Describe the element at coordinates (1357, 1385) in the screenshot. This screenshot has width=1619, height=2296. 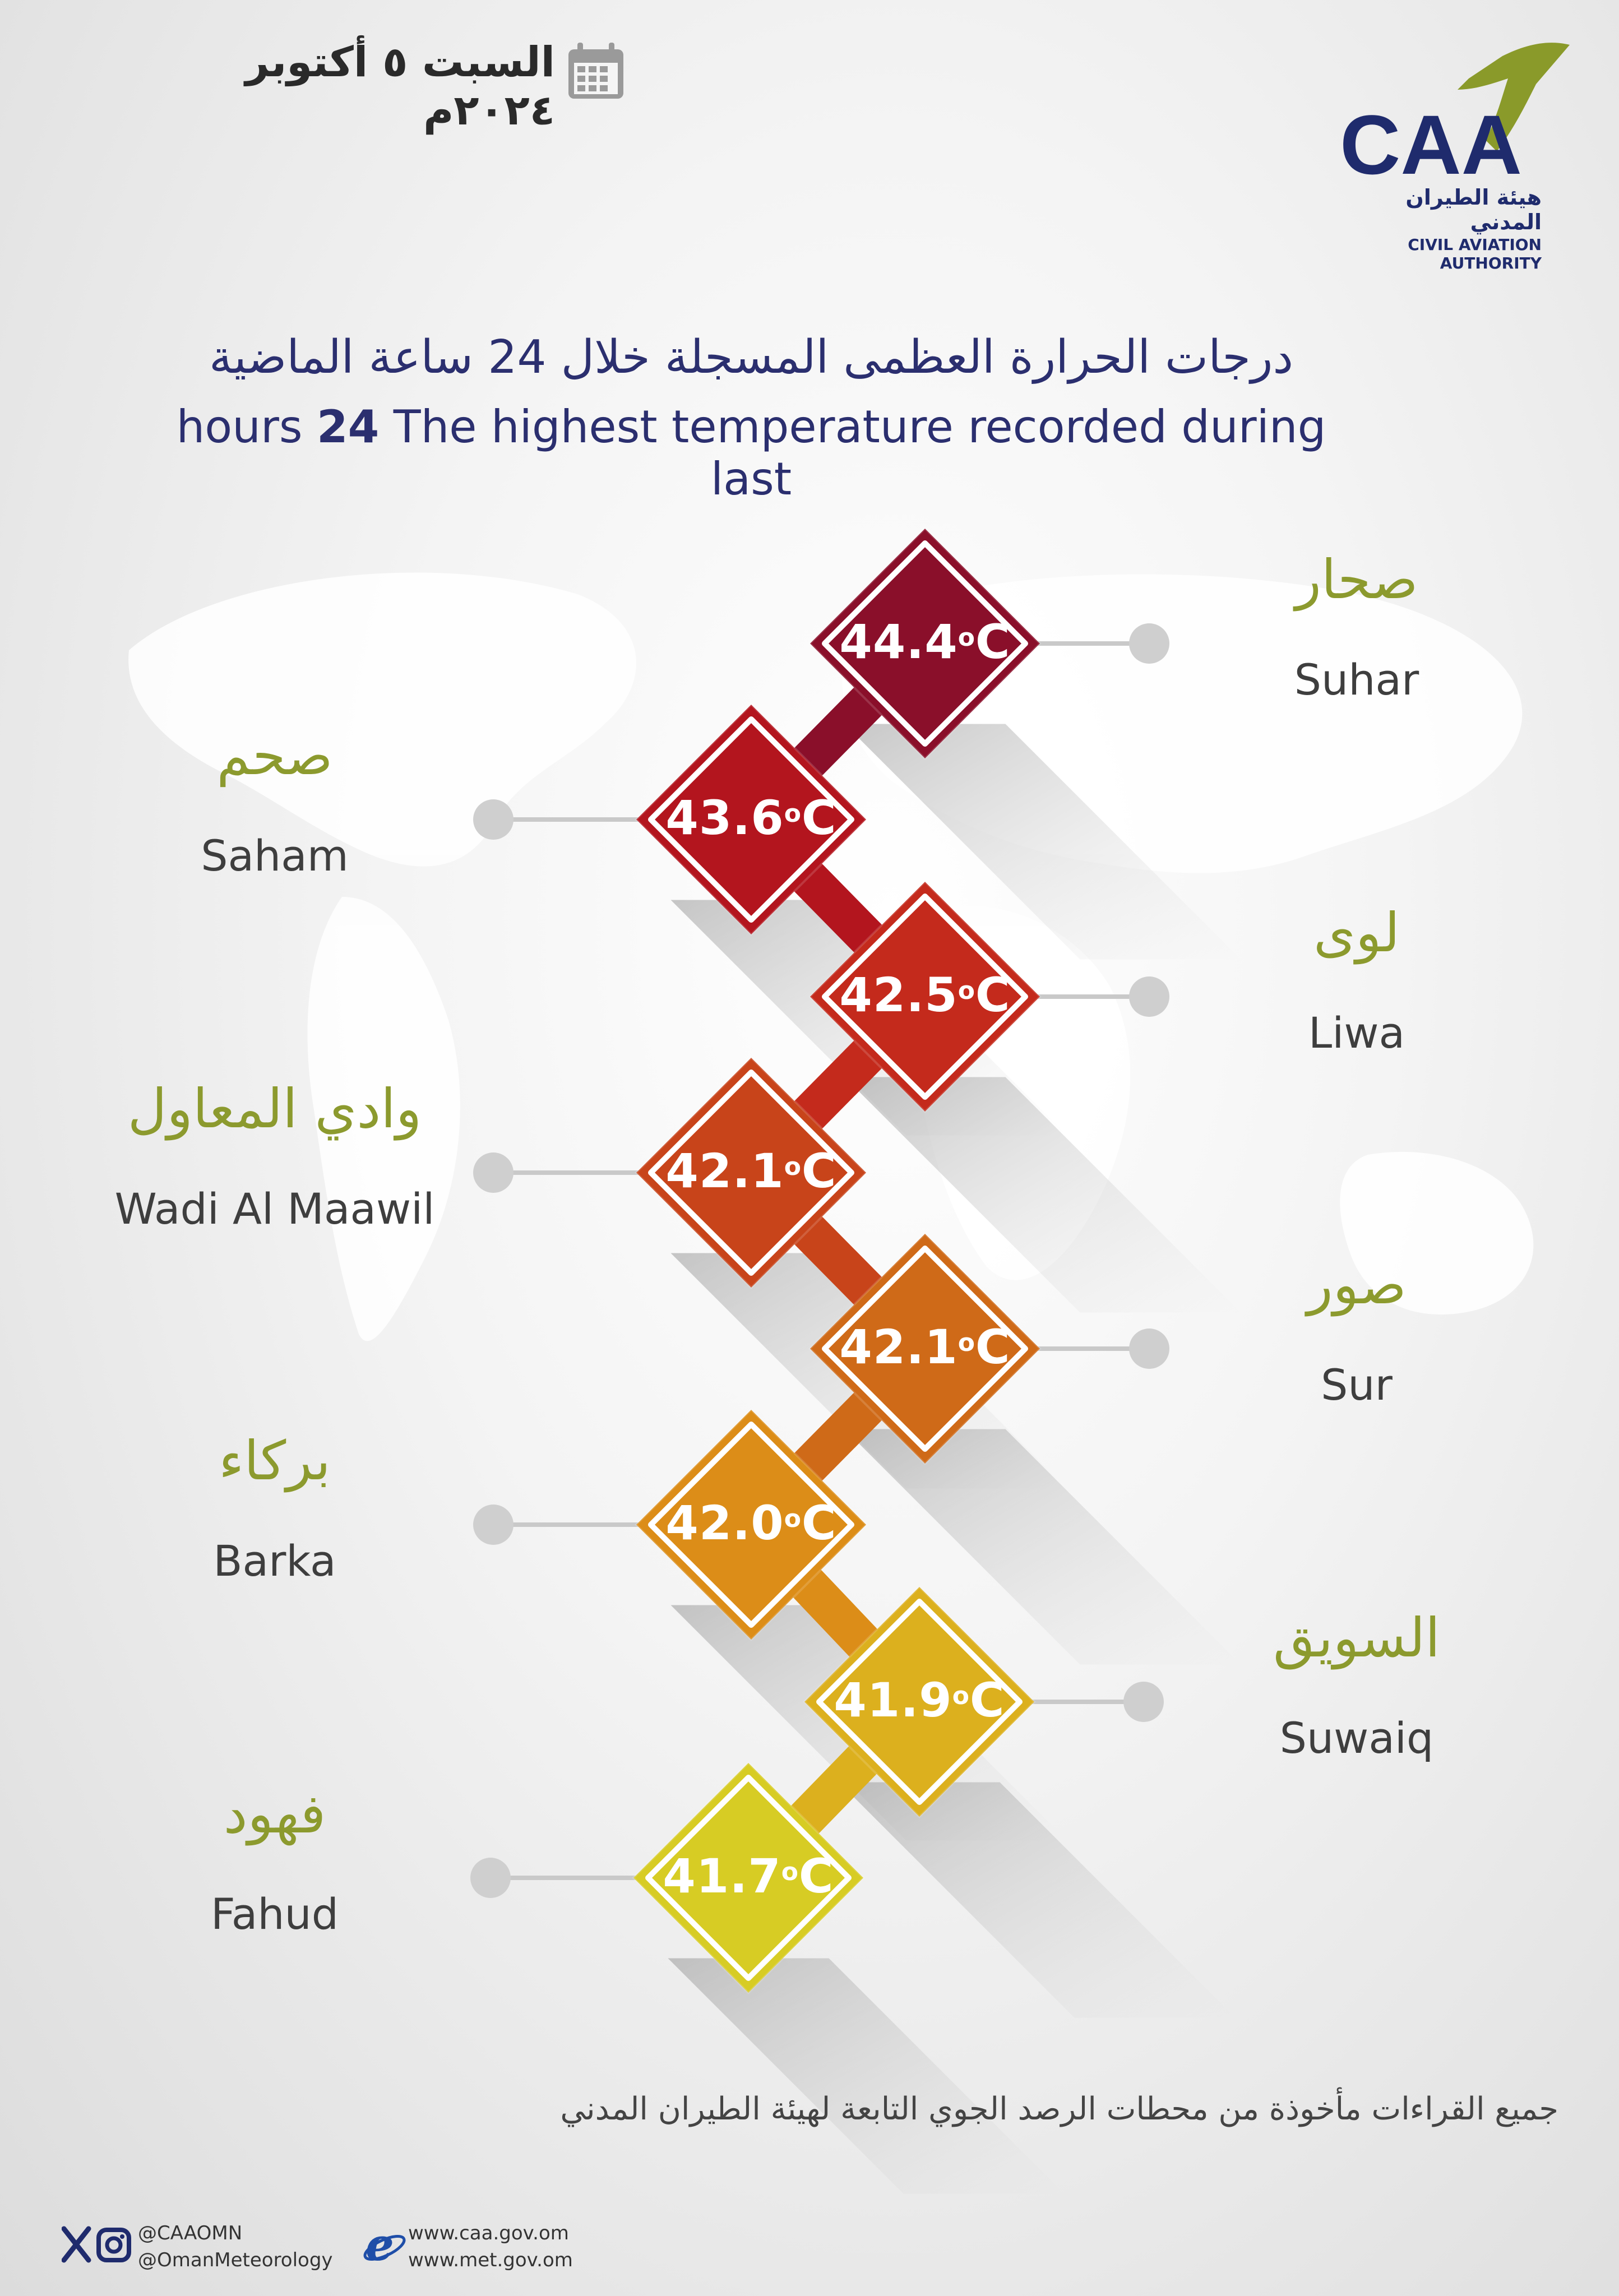
I see `station-name-en: Sur` at that location.